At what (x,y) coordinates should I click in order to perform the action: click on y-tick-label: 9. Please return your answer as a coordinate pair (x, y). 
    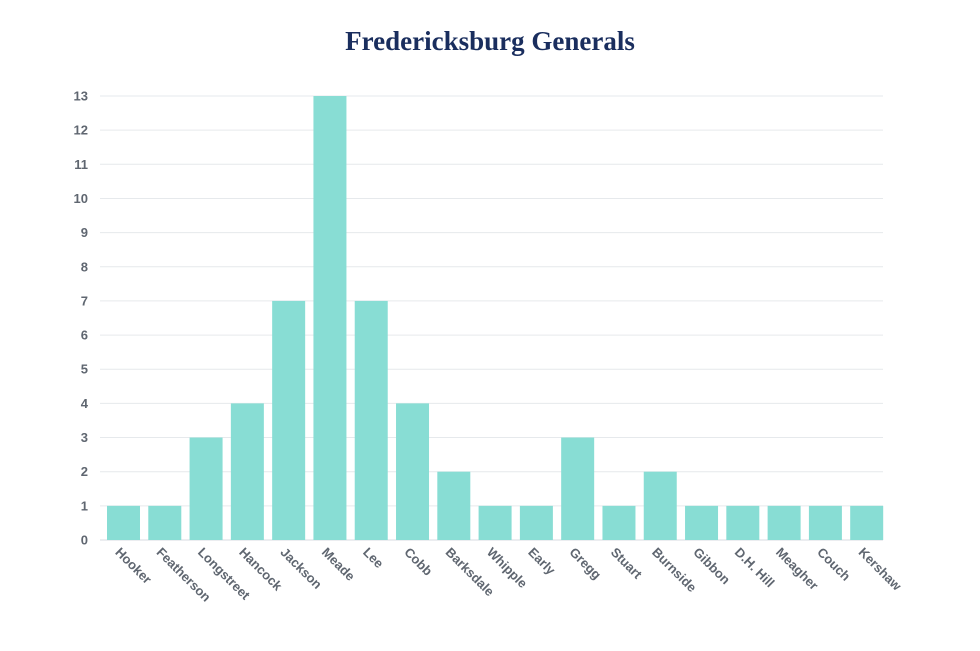
    Looking at the image, I should click on (84, 232).